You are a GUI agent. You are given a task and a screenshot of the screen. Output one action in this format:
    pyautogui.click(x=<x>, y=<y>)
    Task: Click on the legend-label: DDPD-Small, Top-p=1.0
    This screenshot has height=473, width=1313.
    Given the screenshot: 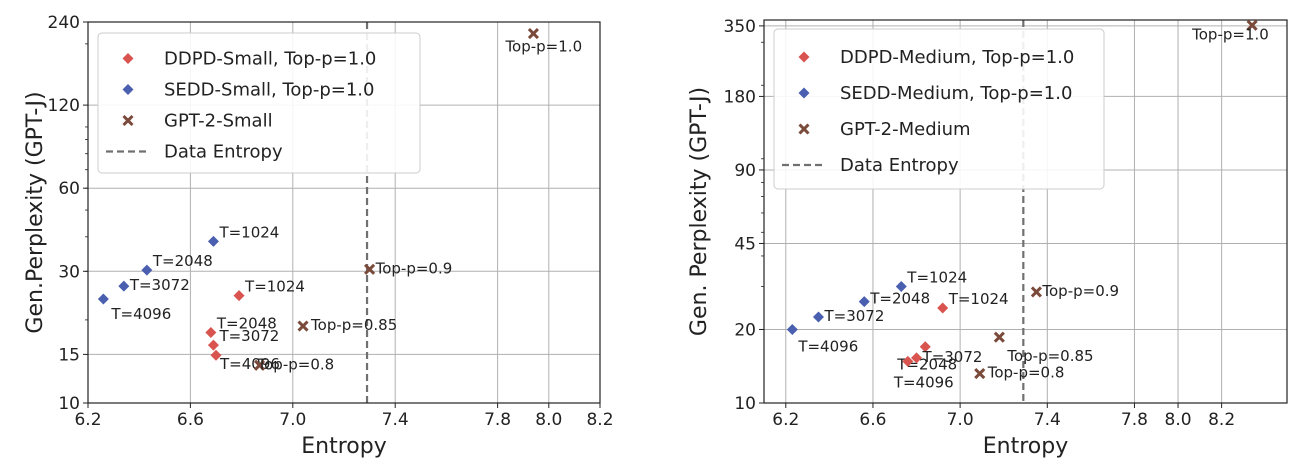 What is the action you would take?
    pyautogui.click(x=270, y=59)
    